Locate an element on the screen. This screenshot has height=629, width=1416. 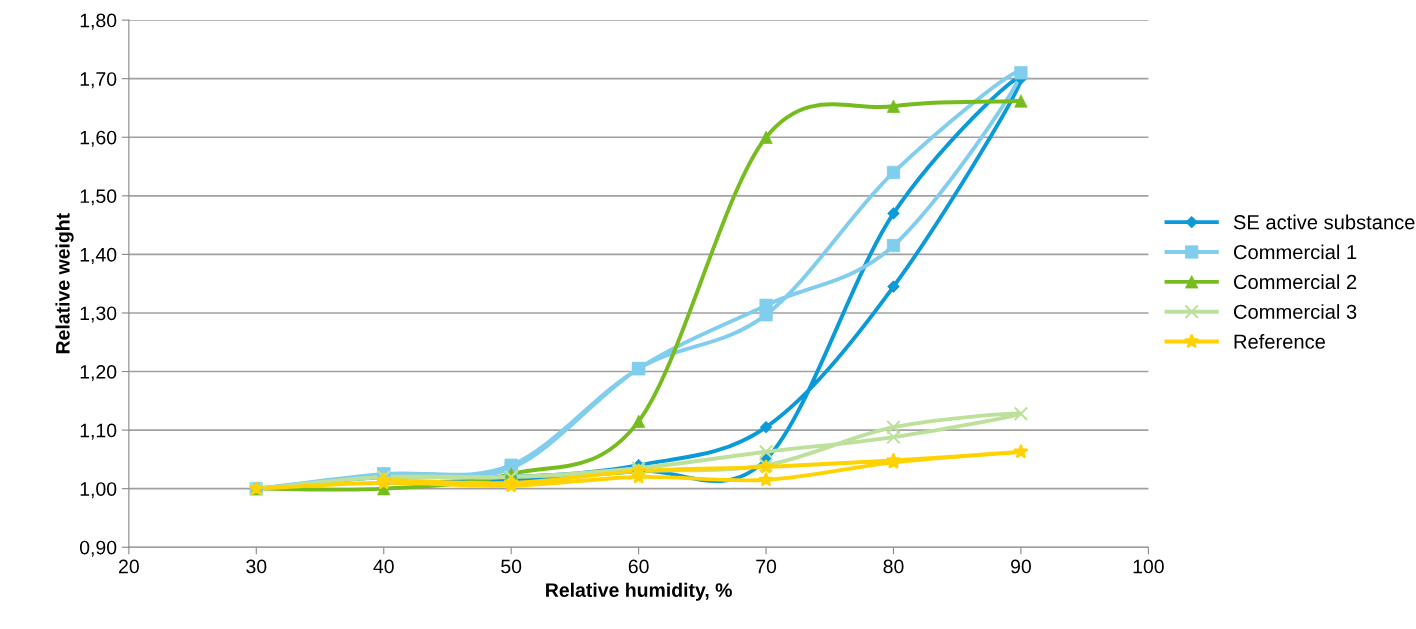
x-tick-label: 30 is located at coordinates (256, 566).